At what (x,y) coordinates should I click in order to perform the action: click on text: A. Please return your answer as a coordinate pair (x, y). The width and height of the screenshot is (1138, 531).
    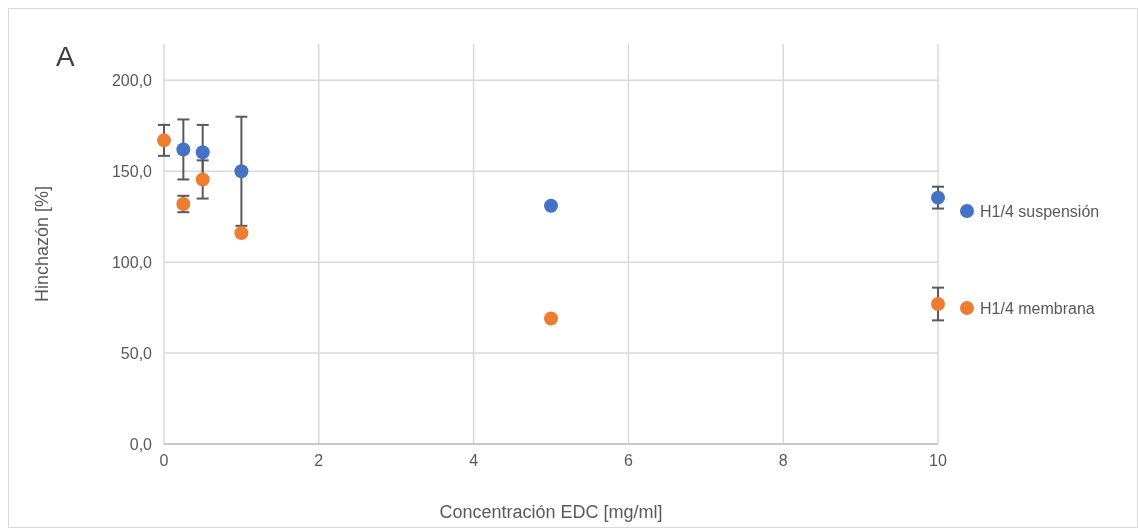
    Looking at the image, I should click on (65, 56).